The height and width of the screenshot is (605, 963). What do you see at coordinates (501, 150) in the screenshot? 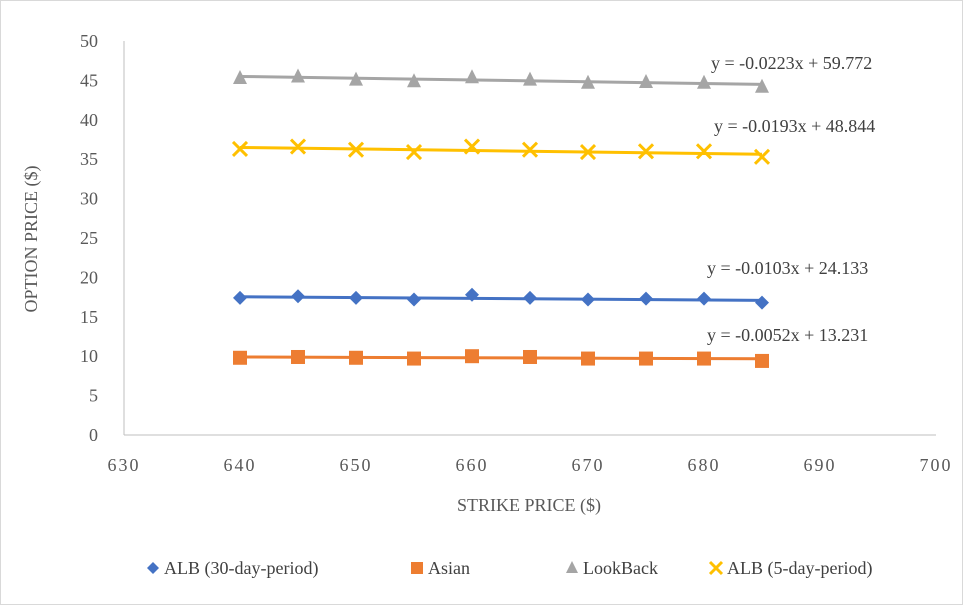
I see `trendline-alb-5-day-period-` at bounding box center [501, 150].